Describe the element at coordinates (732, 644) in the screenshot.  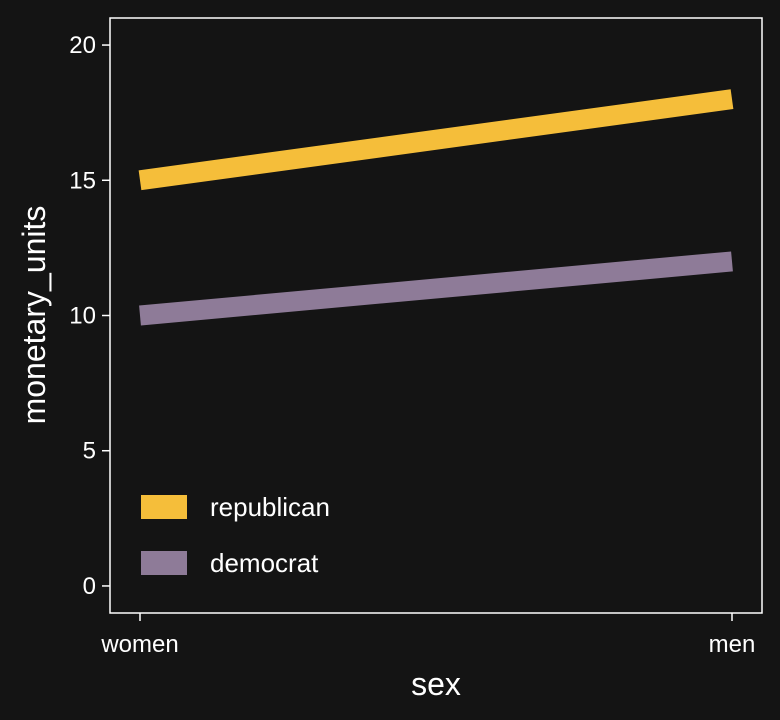
I see `x-tick-label: men` at that location.